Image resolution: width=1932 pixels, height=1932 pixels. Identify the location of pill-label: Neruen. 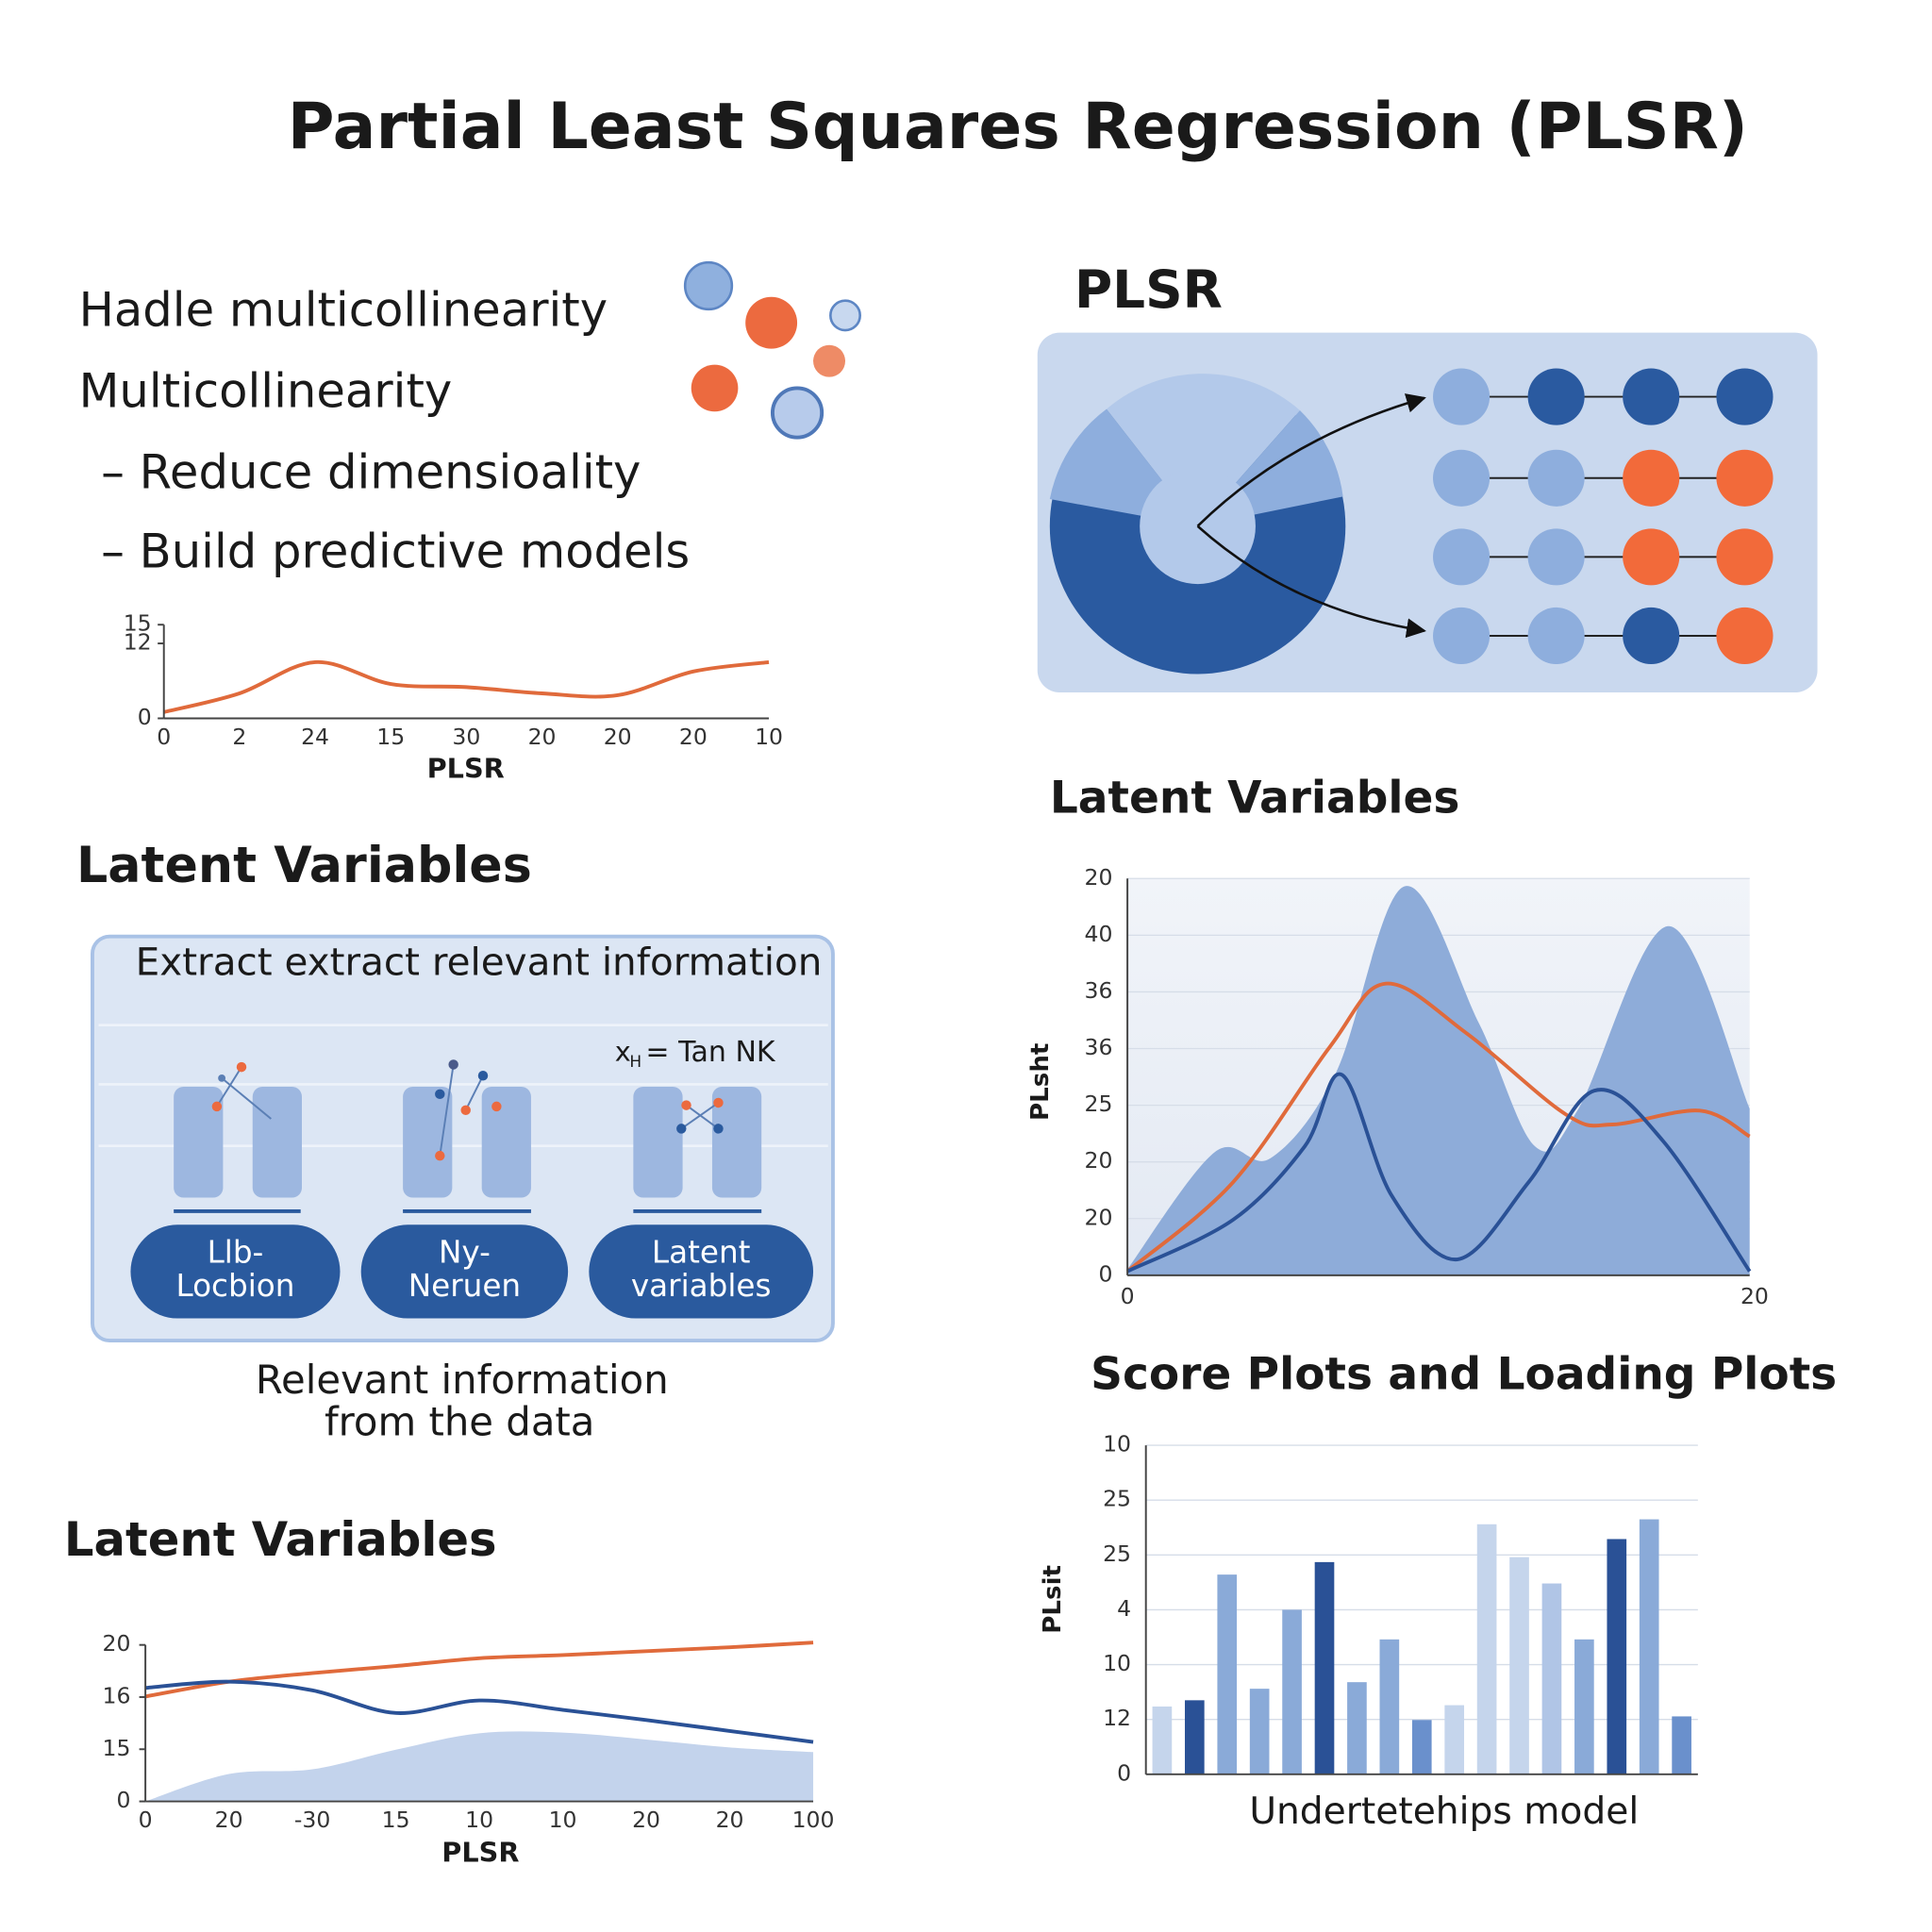
(464, 1286).